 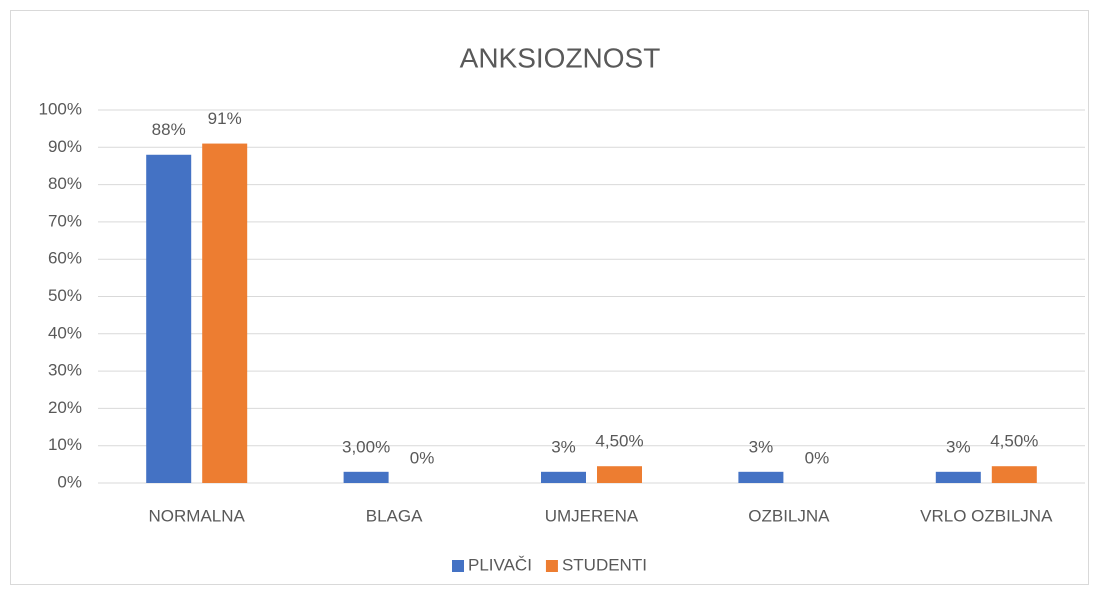 I want to click on x-tick-label: BLAGA, so click(x=394, y=515).